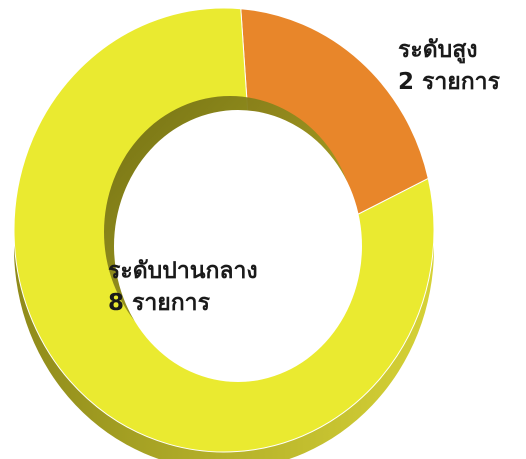 This screenshot has height=459, width=526. Describe the element at coordinates (183, 271) in the screenshot. I see `label-medium-name: ระดับปานกลาง` at that location.